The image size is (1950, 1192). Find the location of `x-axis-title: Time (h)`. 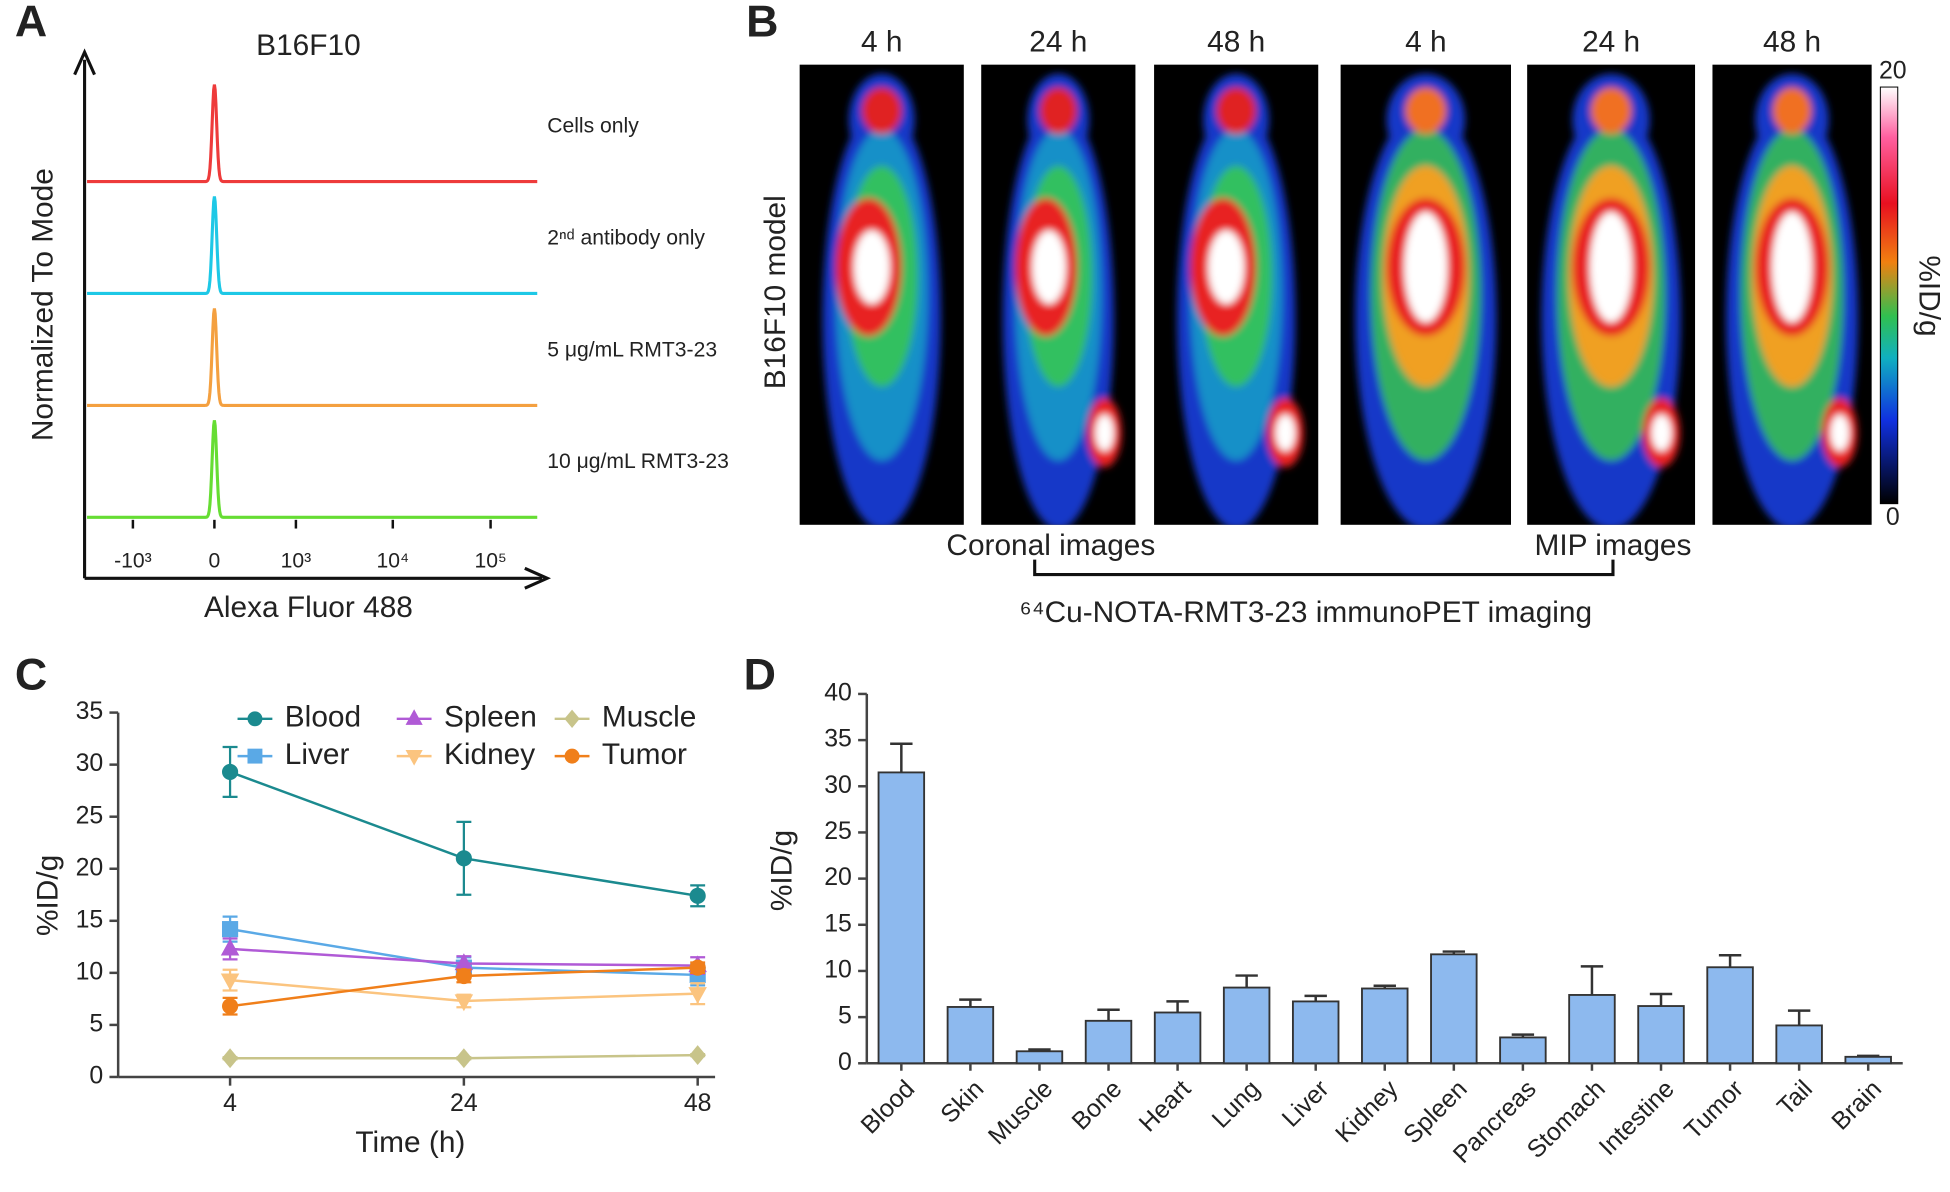

x-axis-title: Time (h) is located at coordinates (410, 1142).